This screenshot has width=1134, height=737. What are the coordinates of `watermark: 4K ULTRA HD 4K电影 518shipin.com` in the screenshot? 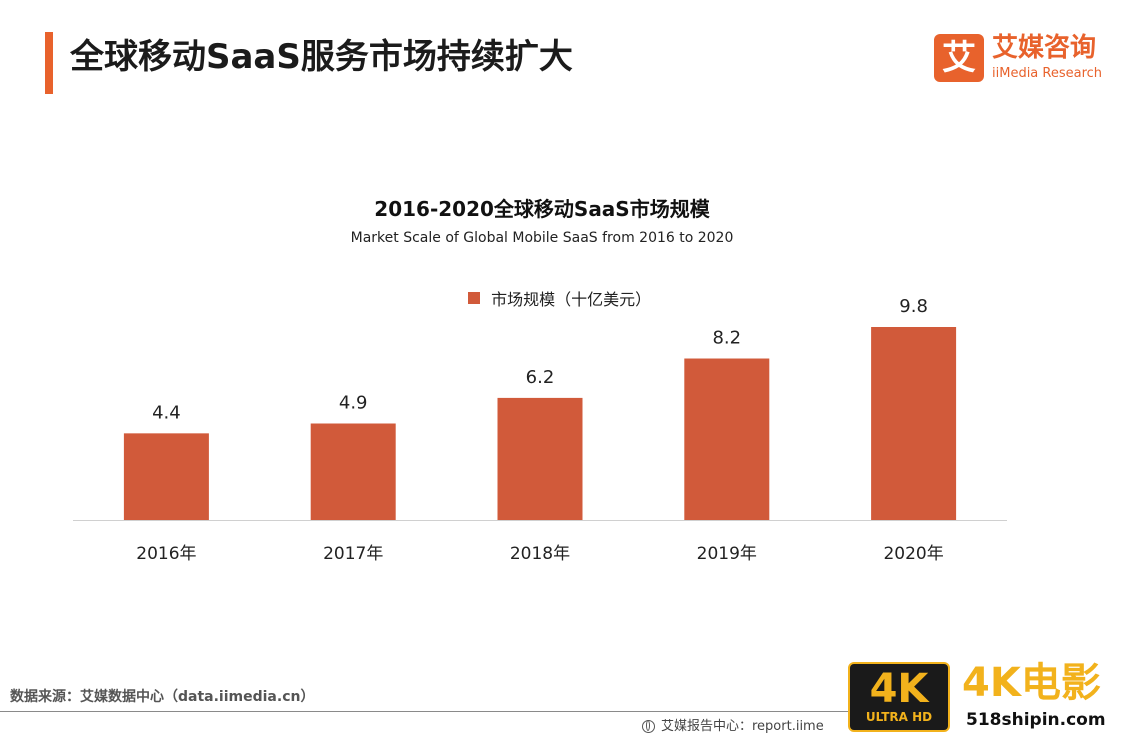 It's located at (991, 698).